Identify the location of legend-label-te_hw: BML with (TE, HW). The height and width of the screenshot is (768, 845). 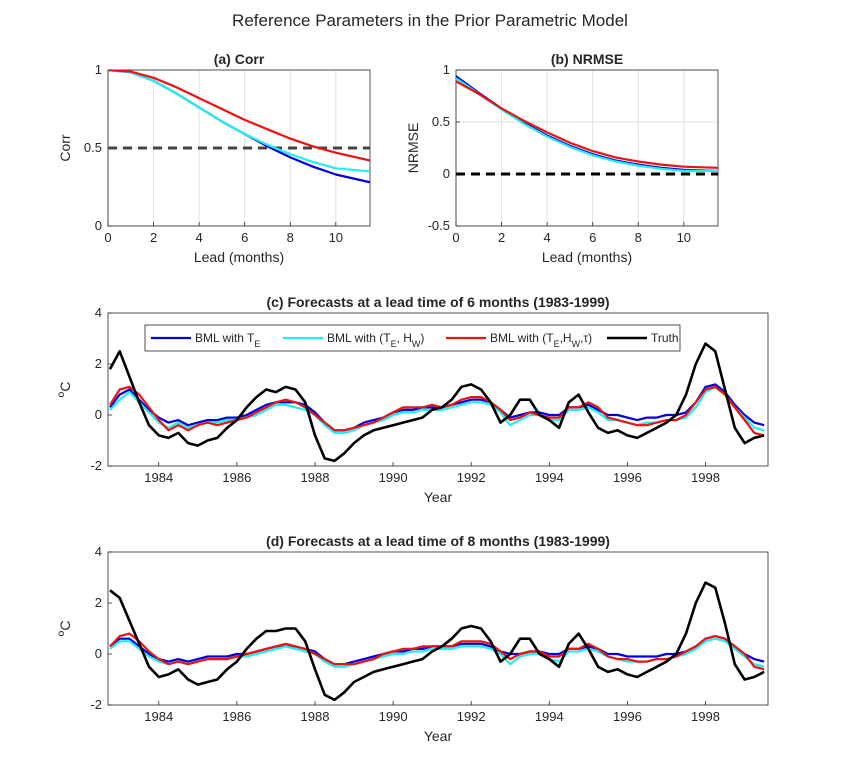
(375, 340).